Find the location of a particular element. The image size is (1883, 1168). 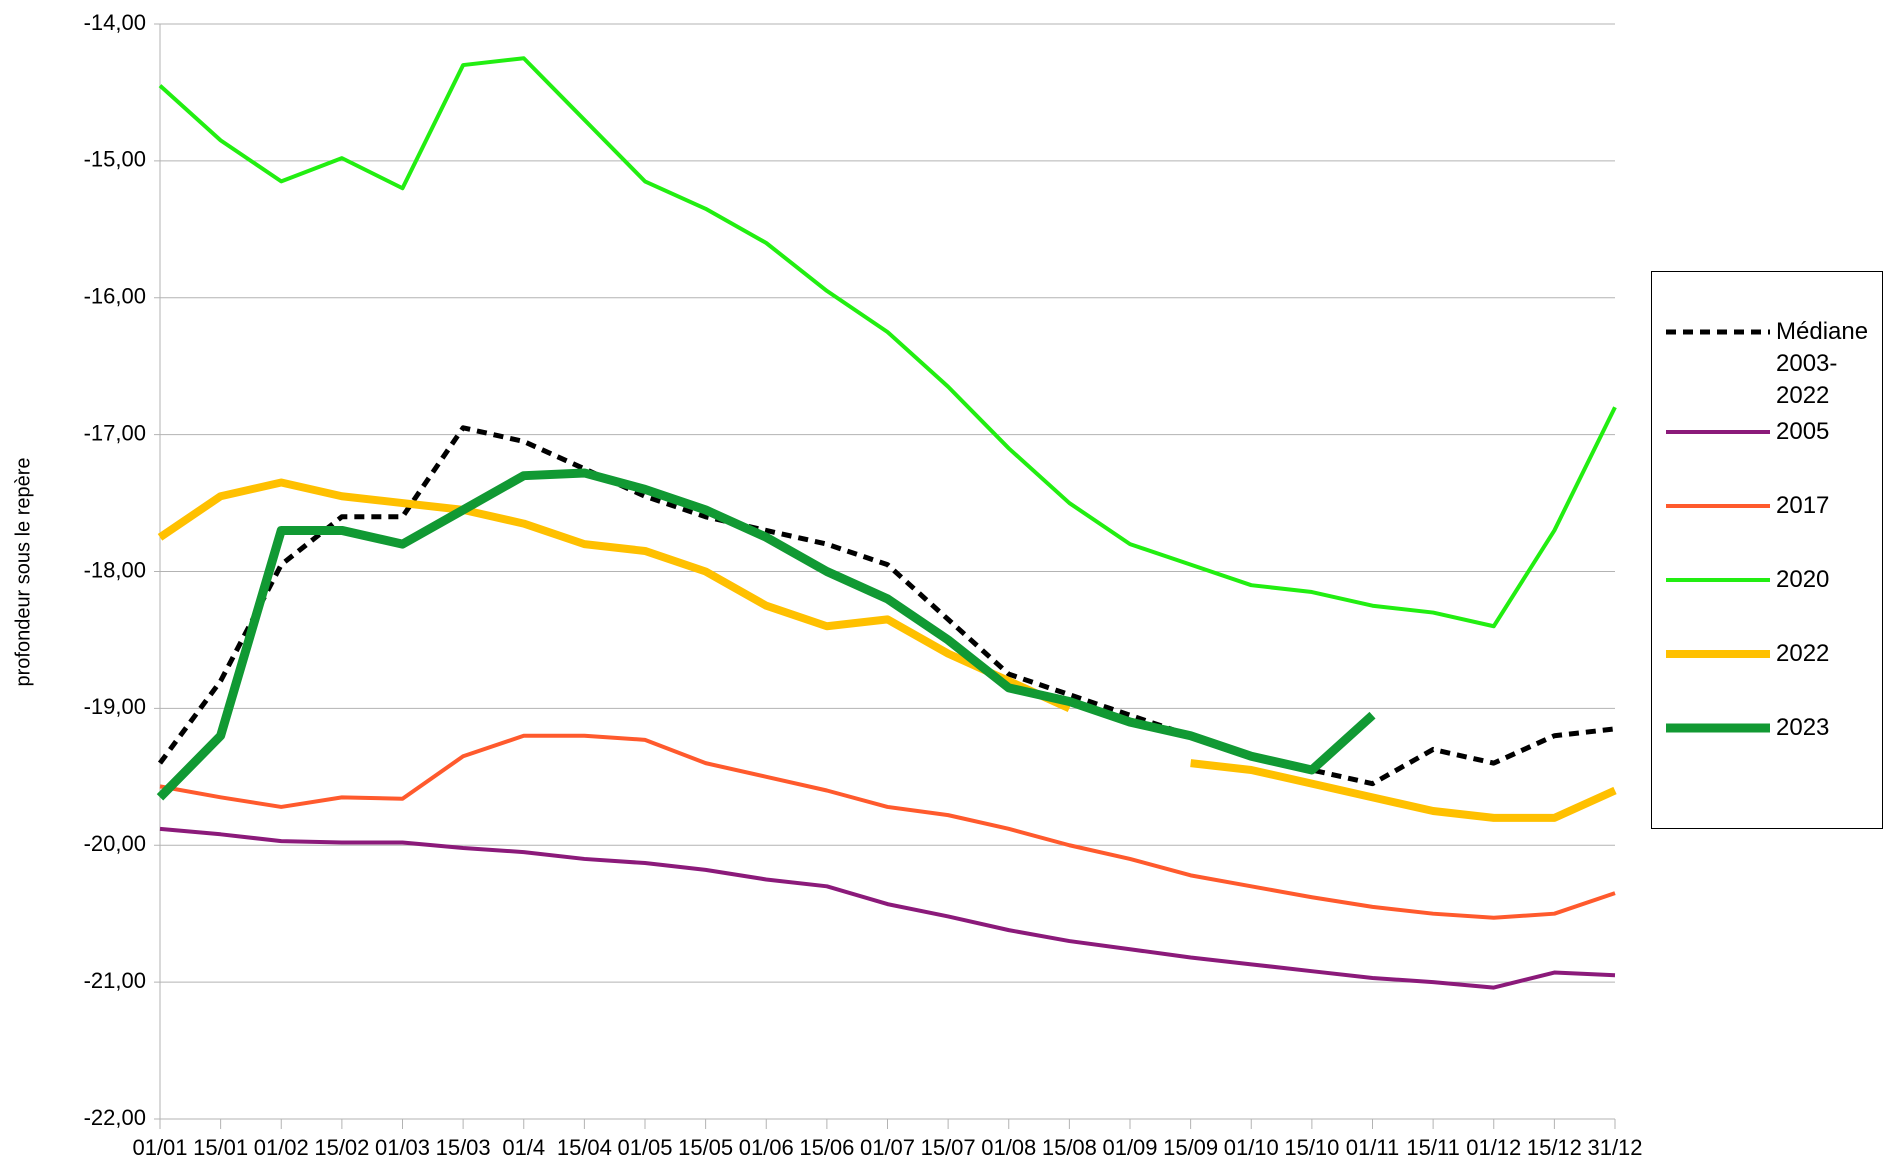

x-tick-label: 01/05 is located at coordinates (644, 1147).